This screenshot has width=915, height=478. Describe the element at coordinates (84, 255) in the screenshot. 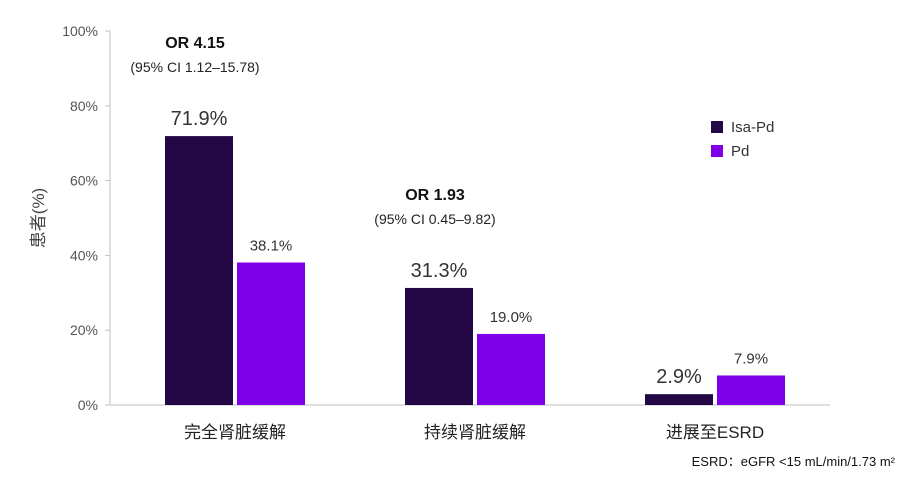

I see `y-tick-label: 40%` at that location.